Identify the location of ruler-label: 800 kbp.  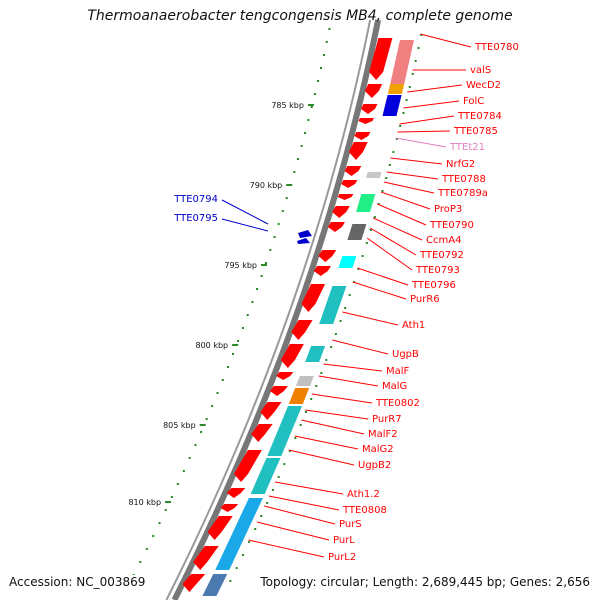
(212, 345).